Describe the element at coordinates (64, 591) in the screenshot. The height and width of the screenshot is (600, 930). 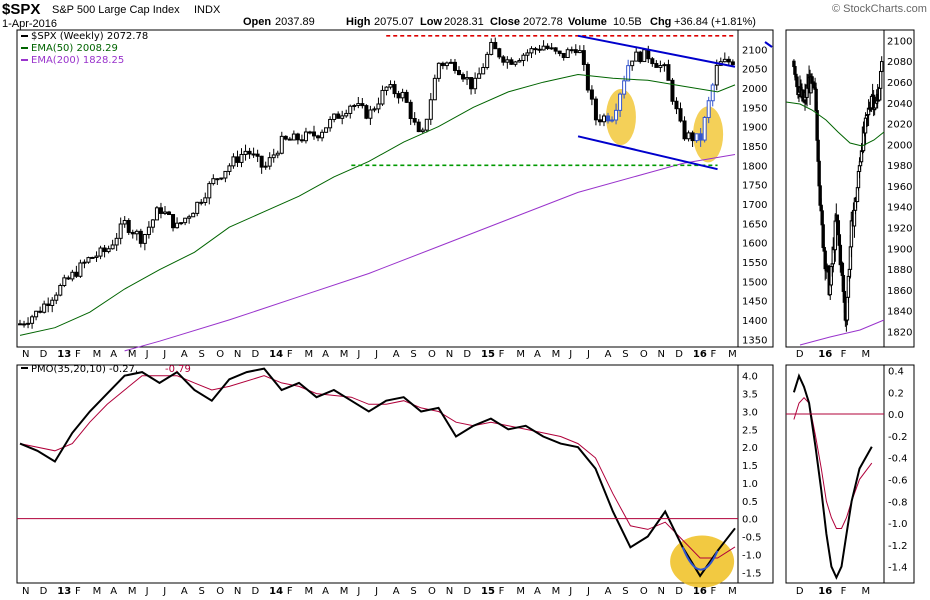
I see `pmo-x-tick: 13` at that location.